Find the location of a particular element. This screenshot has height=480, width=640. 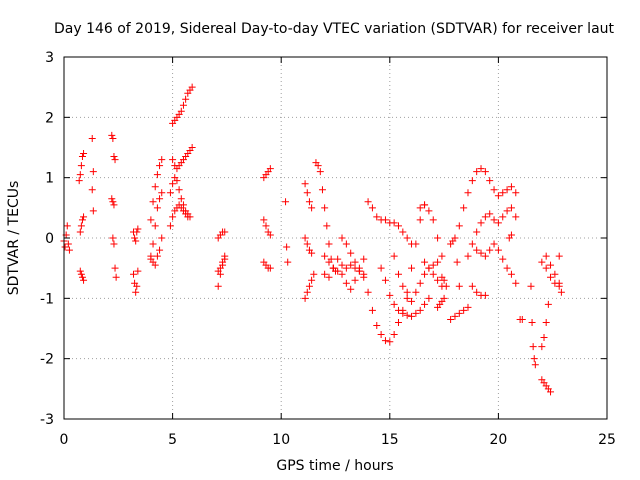

x-tick-label: 0 is located at coordinates (64, 440).